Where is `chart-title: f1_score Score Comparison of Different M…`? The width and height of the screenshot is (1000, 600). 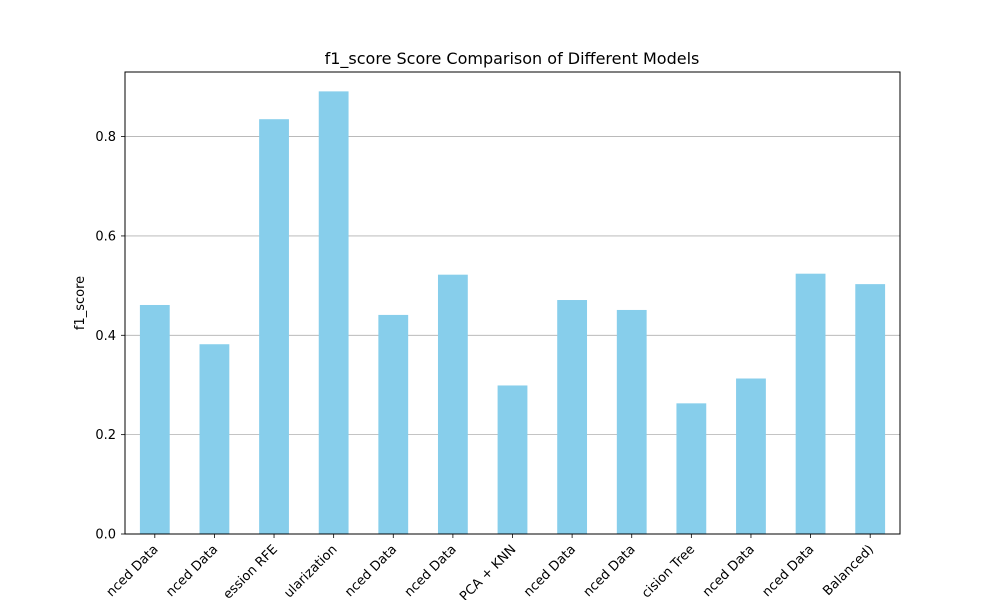 chart-title: f1_score Score Comparison of Different M… is located at coordinates (512, 59).